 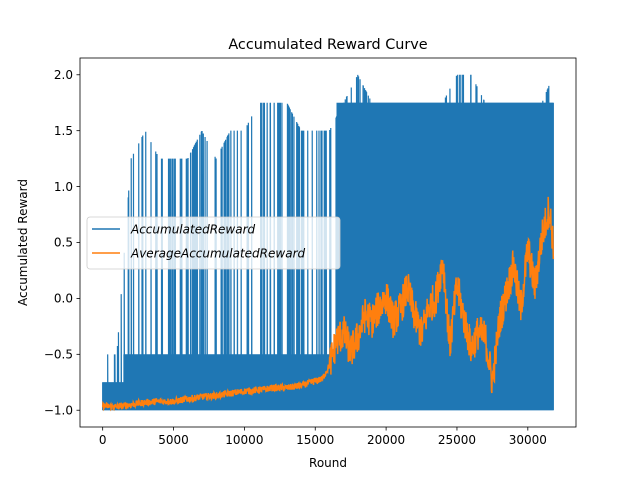 I want to click on y-tick-label: 0.5, so click(x=63, y=243).